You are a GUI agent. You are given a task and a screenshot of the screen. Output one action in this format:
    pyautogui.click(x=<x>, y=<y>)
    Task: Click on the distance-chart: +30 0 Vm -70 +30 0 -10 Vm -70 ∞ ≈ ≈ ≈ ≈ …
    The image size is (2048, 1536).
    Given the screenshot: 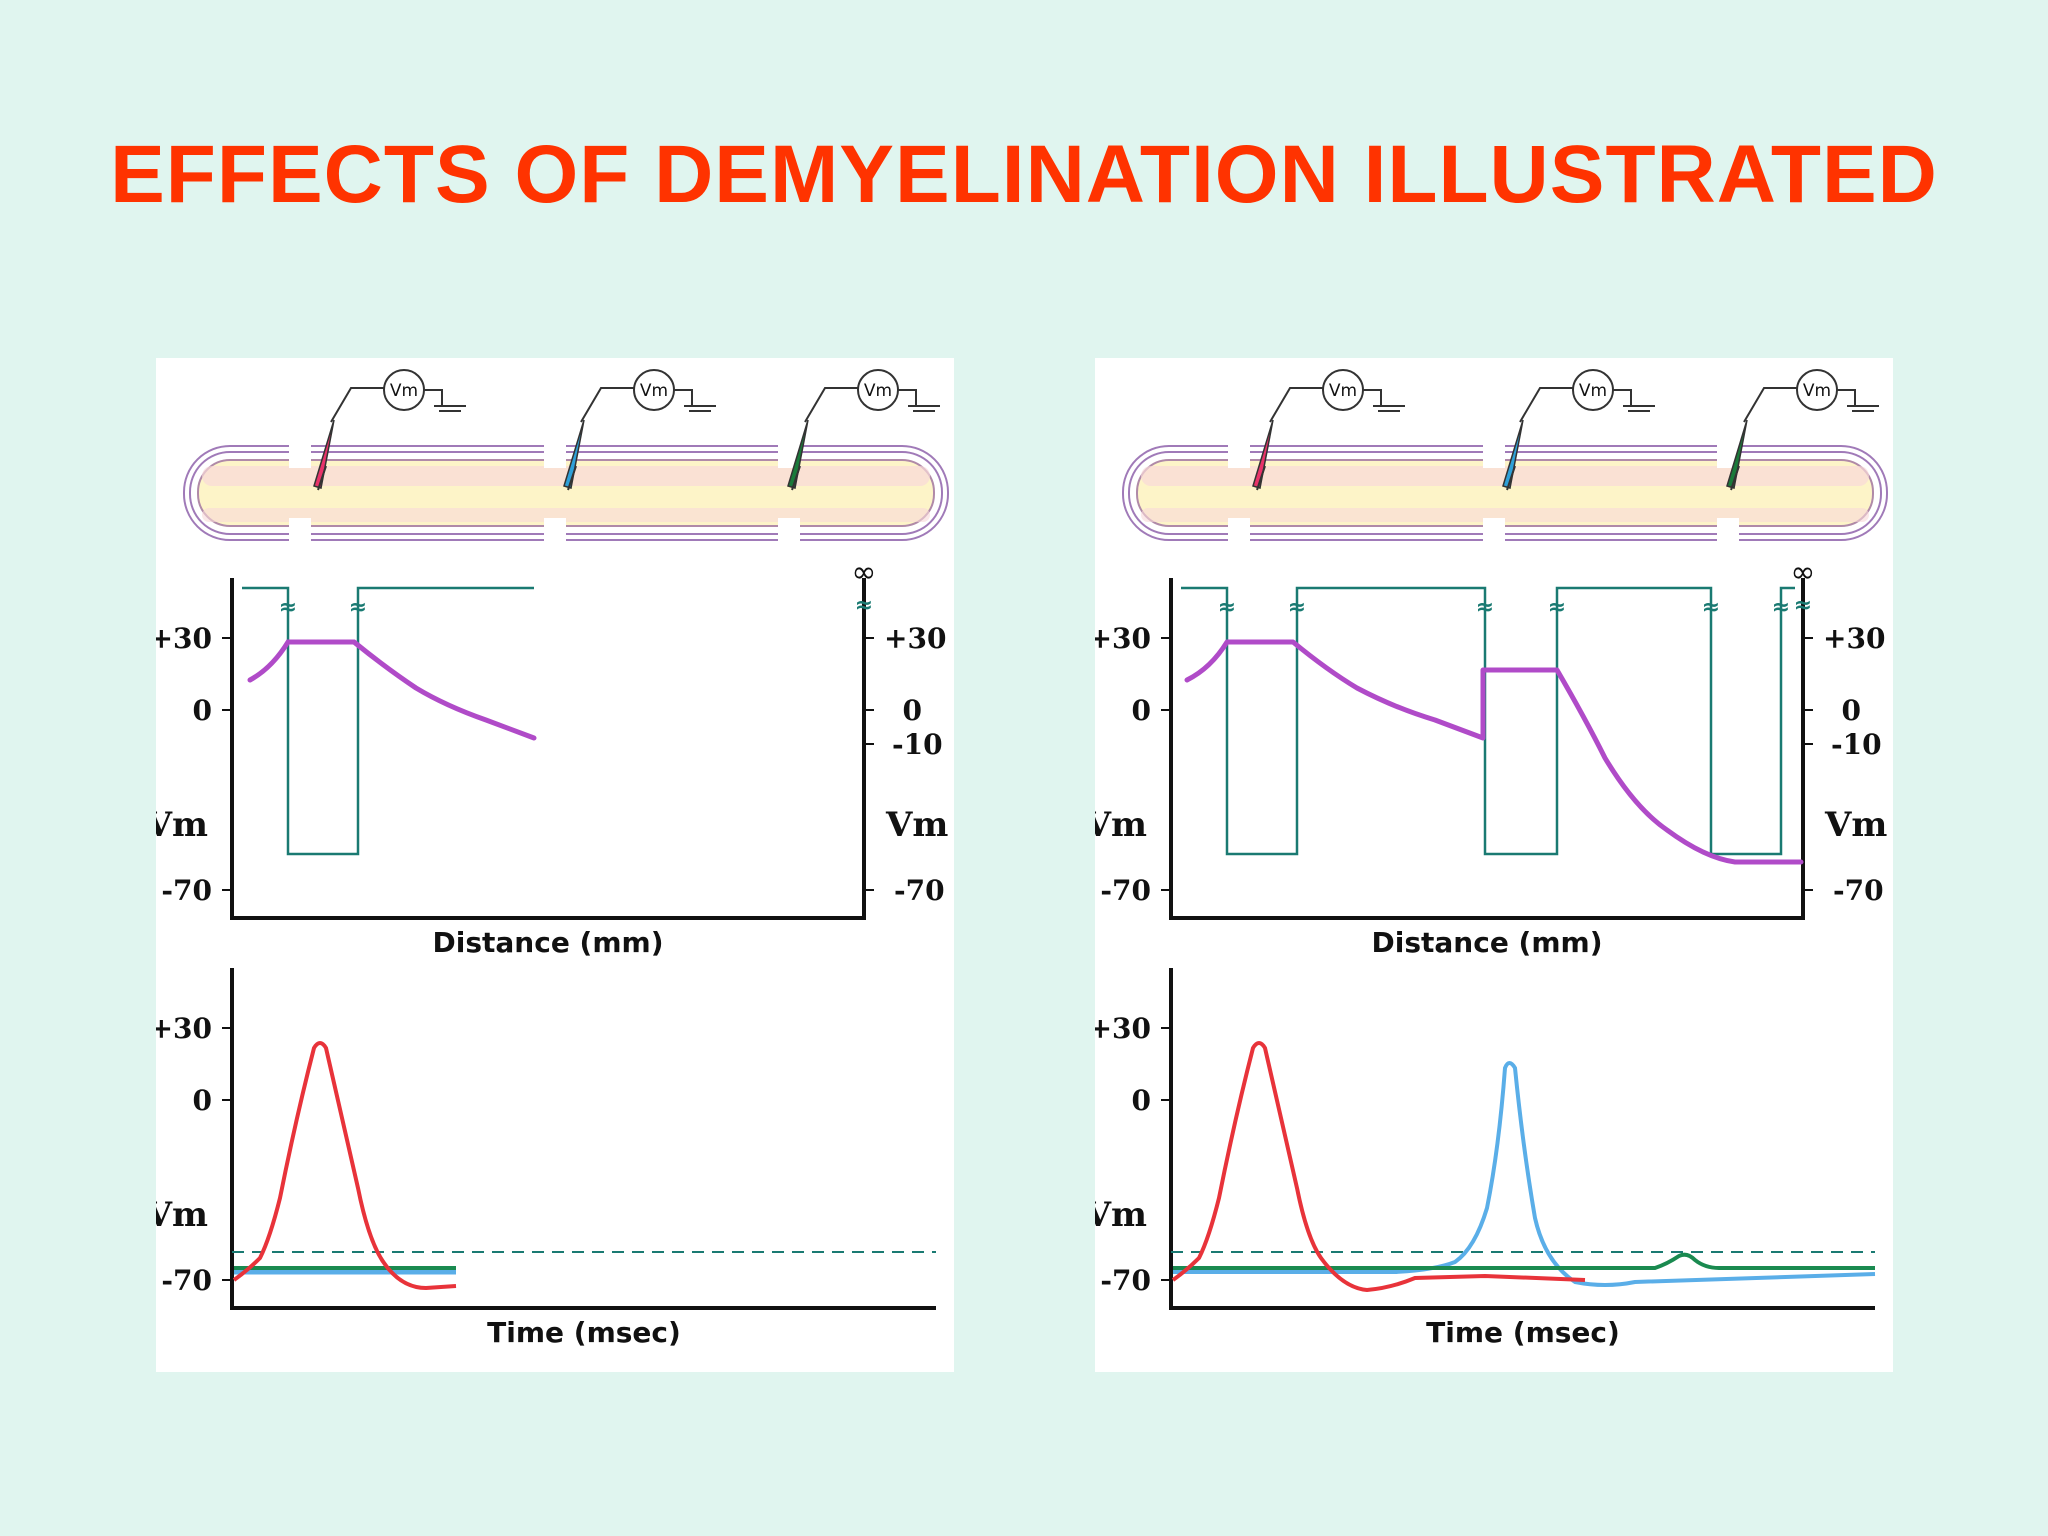 What is the action you would take?
    pyautogui.click(x=1491, y=757)
    